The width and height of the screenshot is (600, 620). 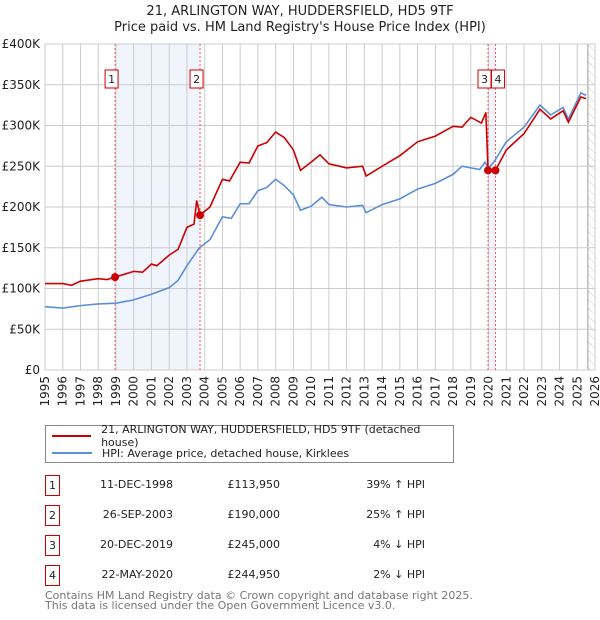 What do you see at coordinates (542, 391) in the screenshot?
I see `x-tick-label: 2023` at bounding box center [542, 391].